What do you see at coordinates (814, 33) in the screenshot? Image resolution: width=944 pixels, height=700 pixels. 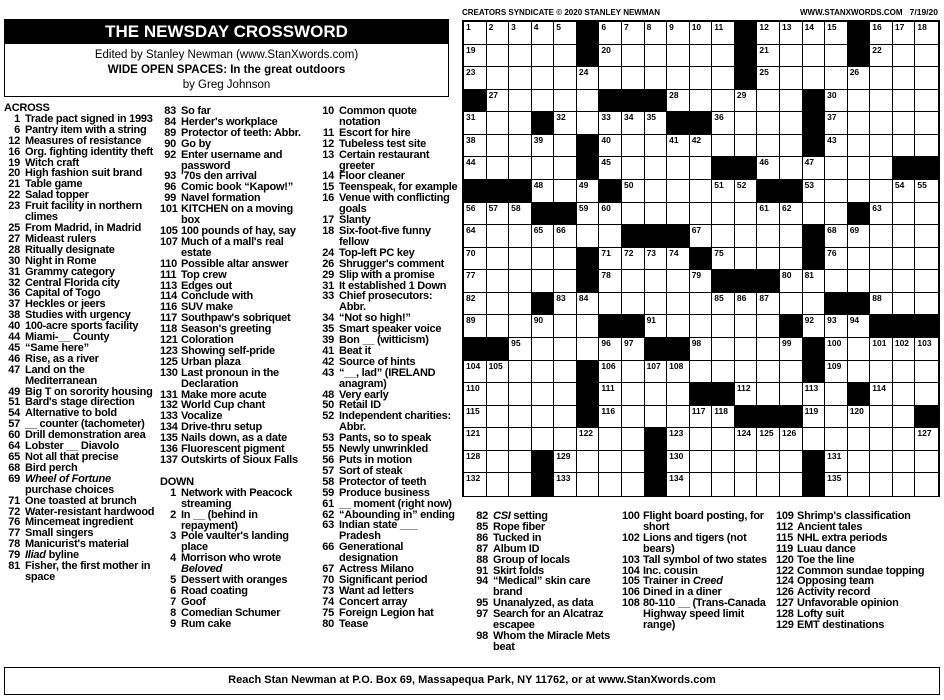 I see `grid-cell: 14` at bounding box center [814, 33].